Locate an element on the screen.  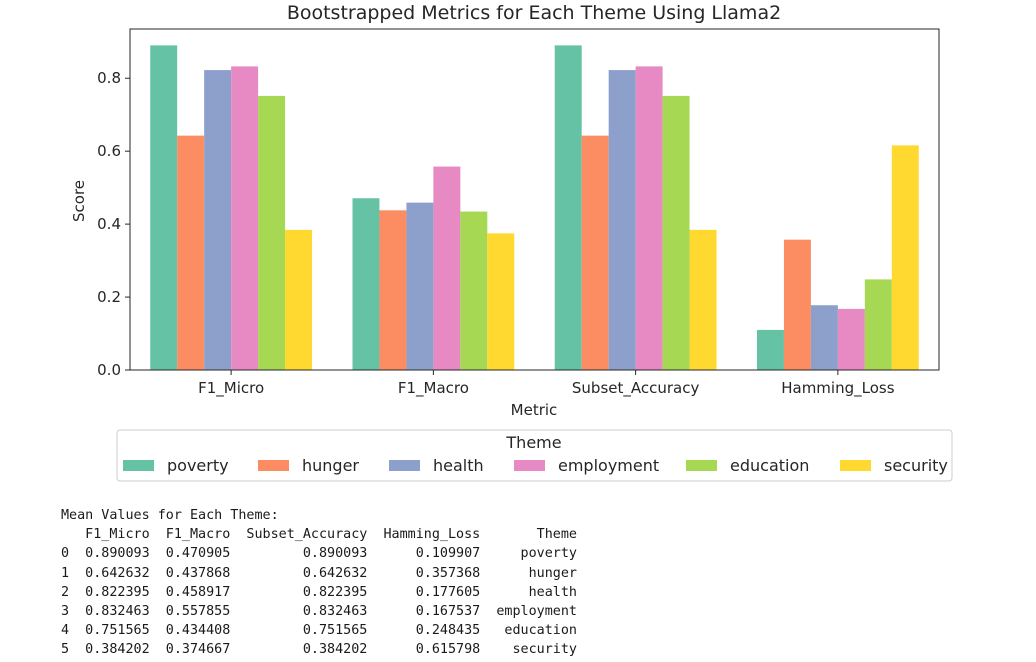
output-heading: Mean Values for Each Theme: is located at coordinates (170, 515).